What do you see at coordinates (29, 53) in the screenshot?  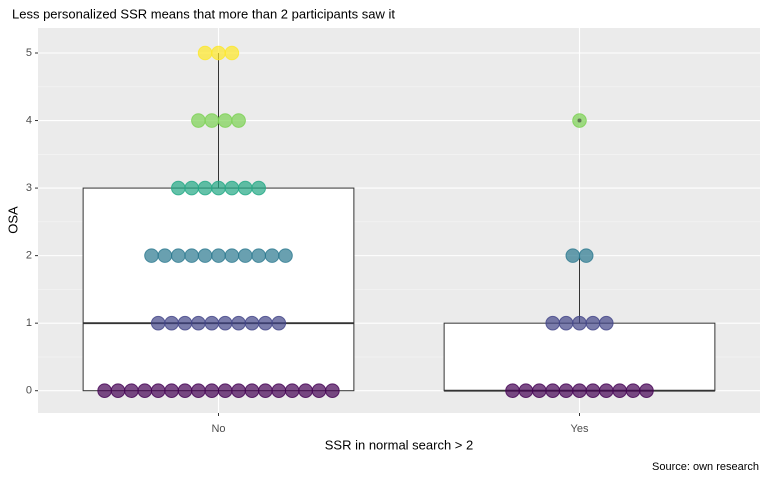 I see `y-tick-label: 5` at bounding box center [29, 53].